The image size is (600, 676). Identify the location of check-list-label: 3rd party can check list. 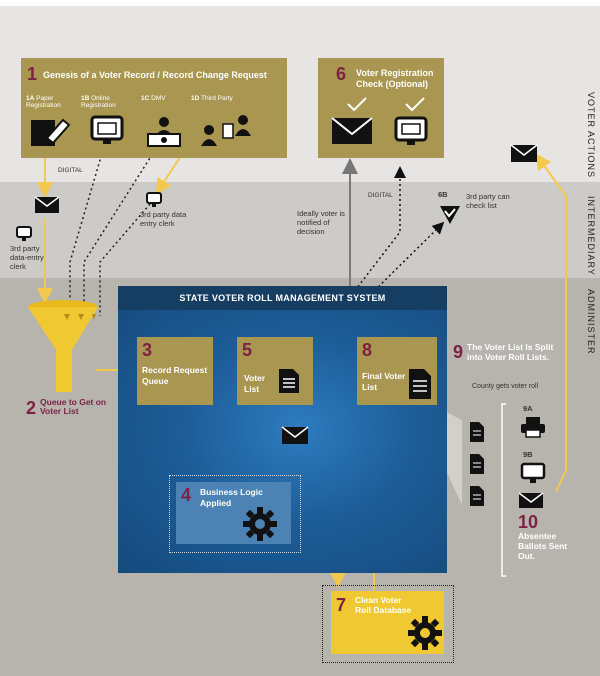
(488, 201).